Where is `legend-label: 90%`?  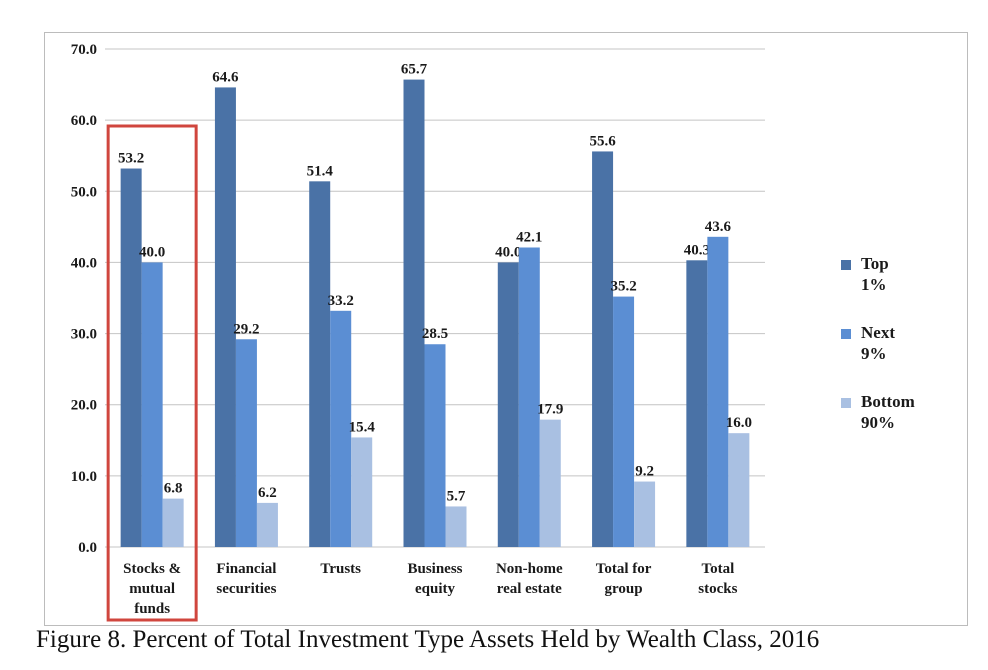 legend-label: 90% is located at coordinates (878, 422).